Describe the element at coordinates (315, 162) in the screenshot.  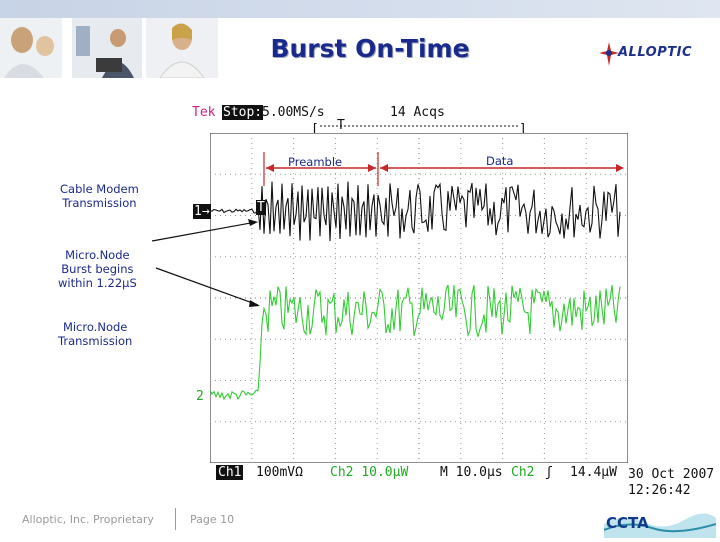
I see `preamble-label: Preamble` at that location.